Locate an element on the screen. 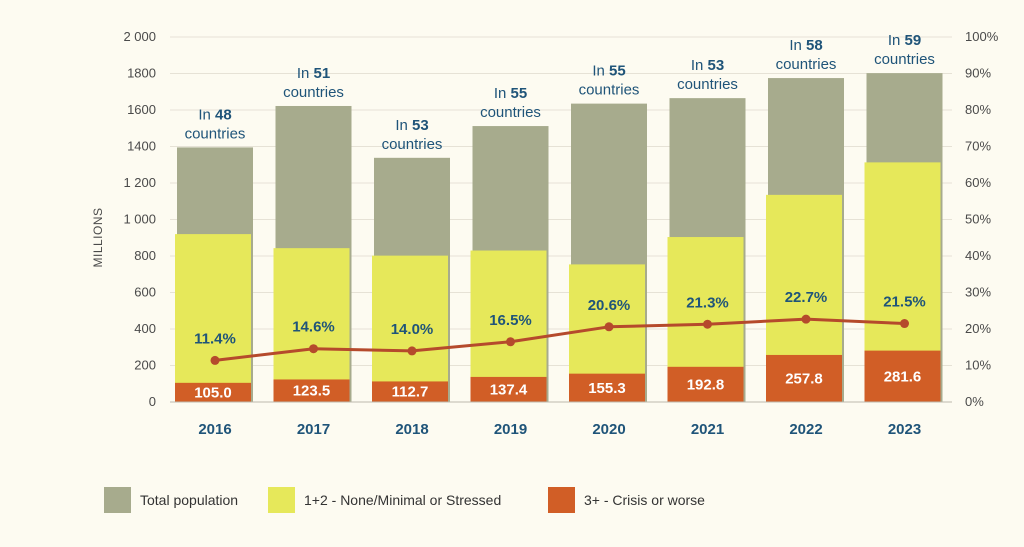 The image size is (1024, 547). y-left-tick-label: 2 000 is located at coordinates (139, 36).